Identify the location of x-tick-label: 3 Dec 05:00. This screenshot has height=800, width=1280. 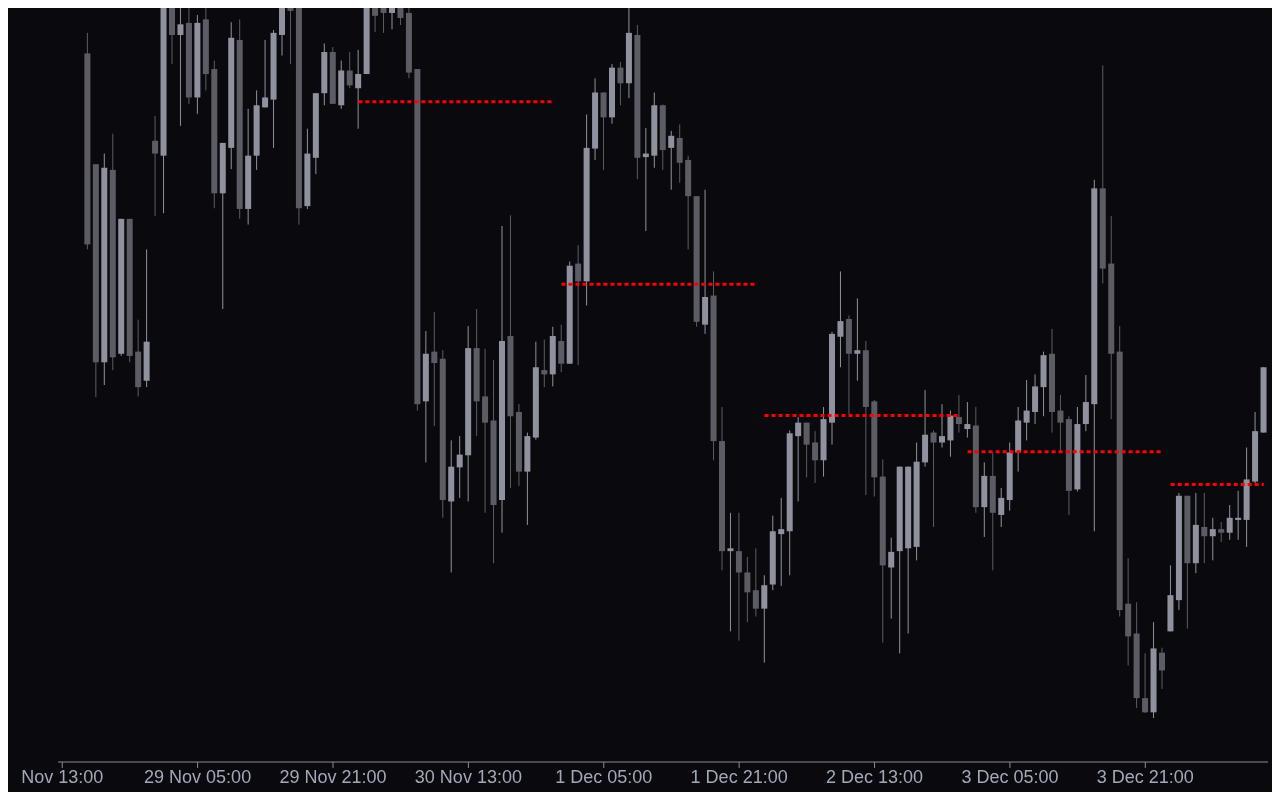
(1010, 776).